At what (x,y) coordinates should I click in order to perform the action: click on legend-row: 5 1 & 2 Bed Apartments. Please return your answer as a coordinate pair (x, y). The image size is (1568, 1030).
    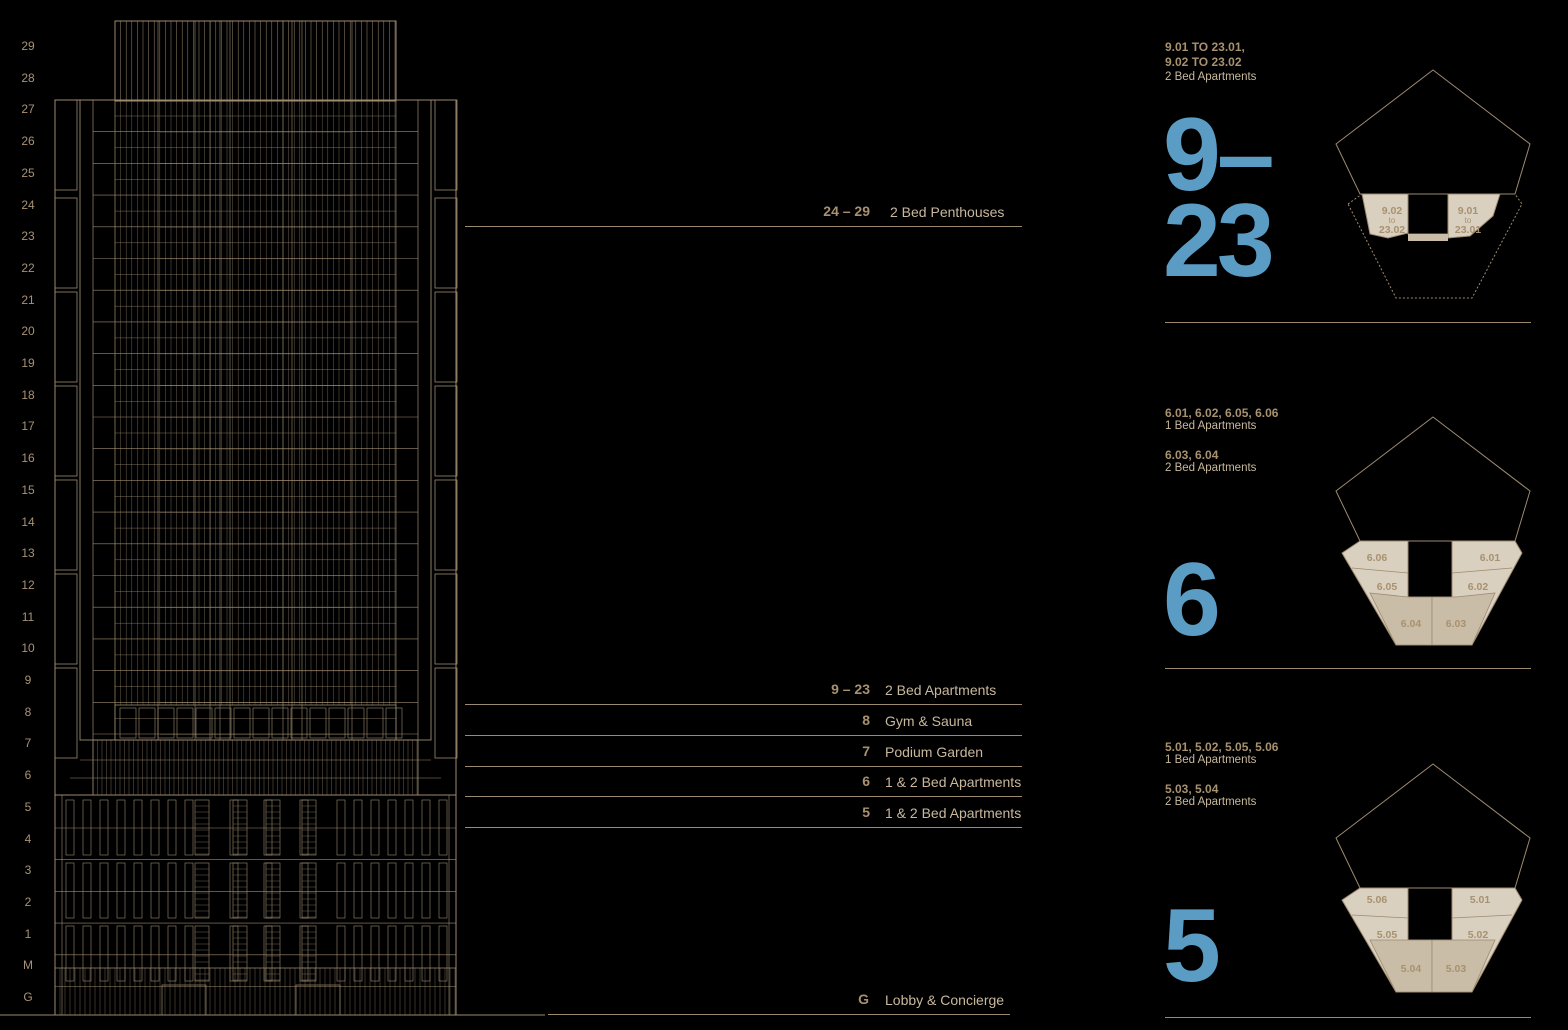
    Looking at the image, I should click on (743, 813).